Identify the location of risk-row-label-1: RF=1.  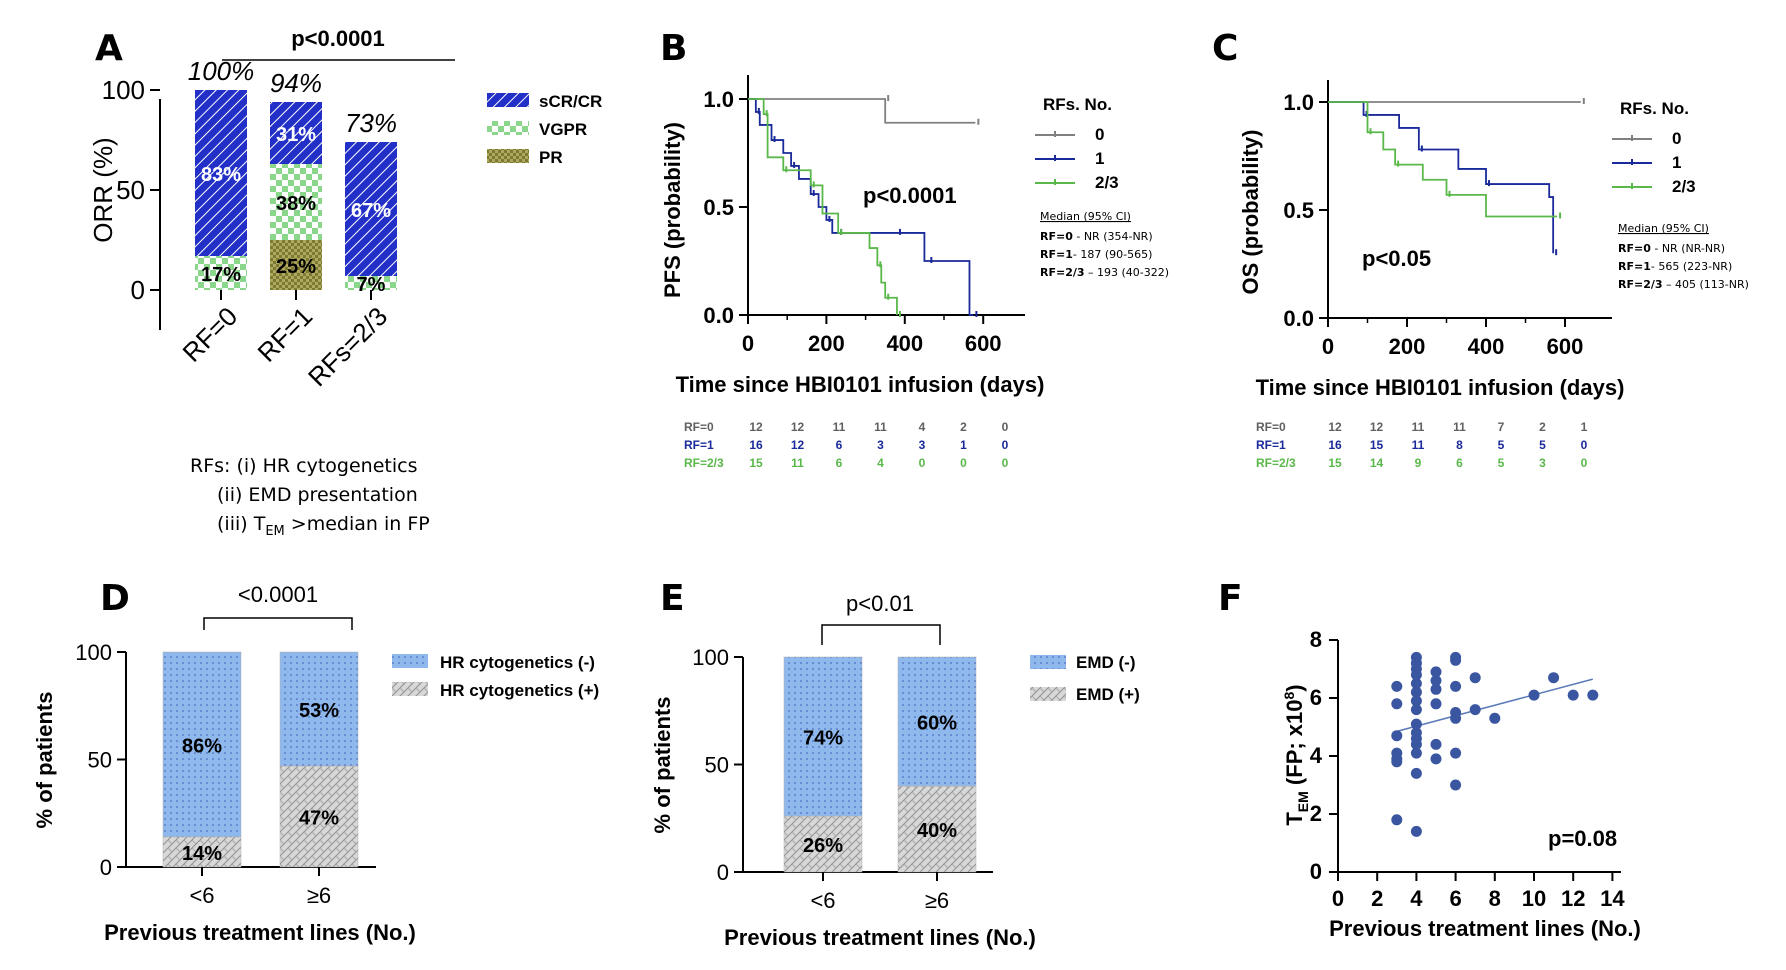
(699, 445).